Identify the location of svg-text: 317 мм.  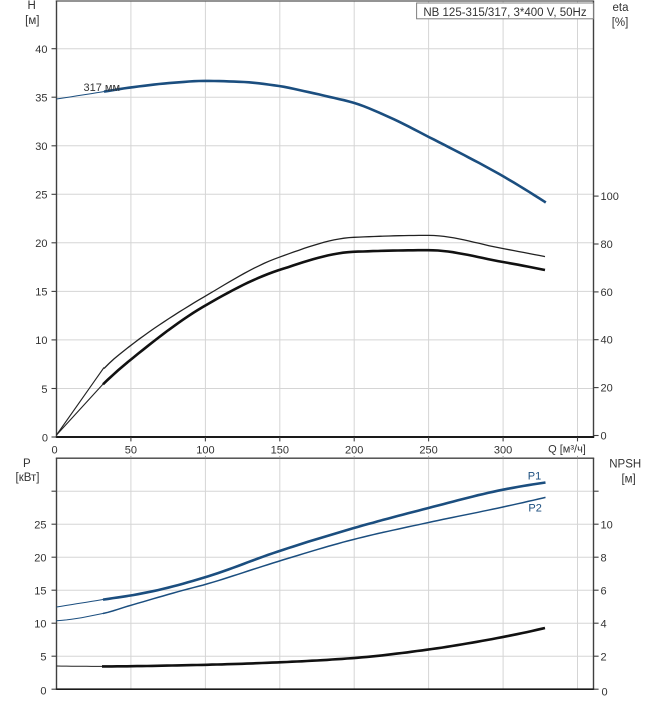
(102, 88).